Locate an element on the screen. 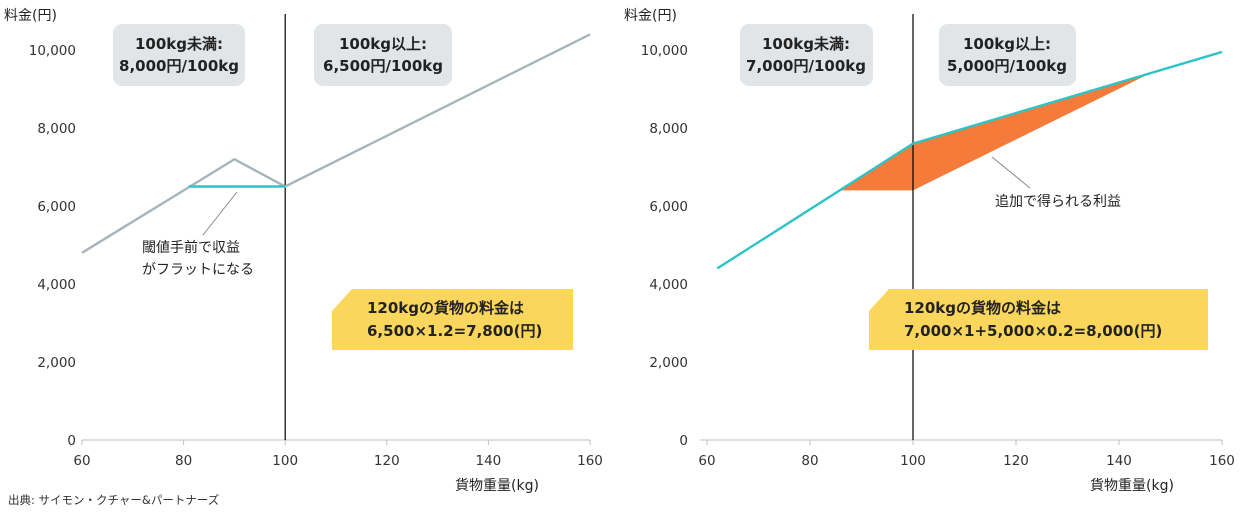  left-x-tick-label: 80 is located at coordinates (183, 461).